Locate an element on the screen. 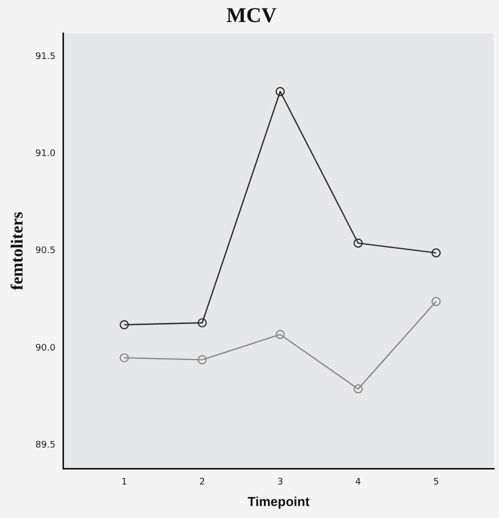 Image resolution: width=499 pixels, height=518 pixels. x-tick-label: 1 is located at coordinates (124, 482).